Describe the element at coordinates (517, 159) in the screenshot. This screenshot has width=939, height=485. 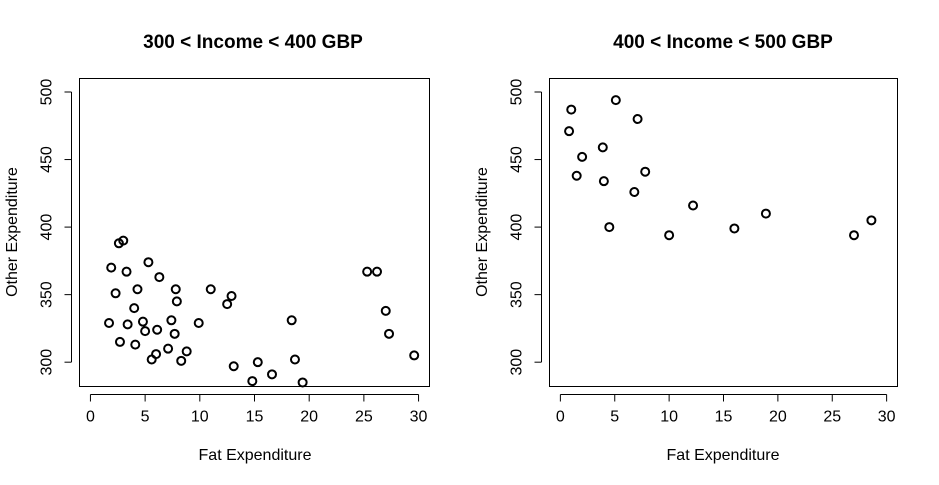
I see `right-y-tick-label: 450` at that location.